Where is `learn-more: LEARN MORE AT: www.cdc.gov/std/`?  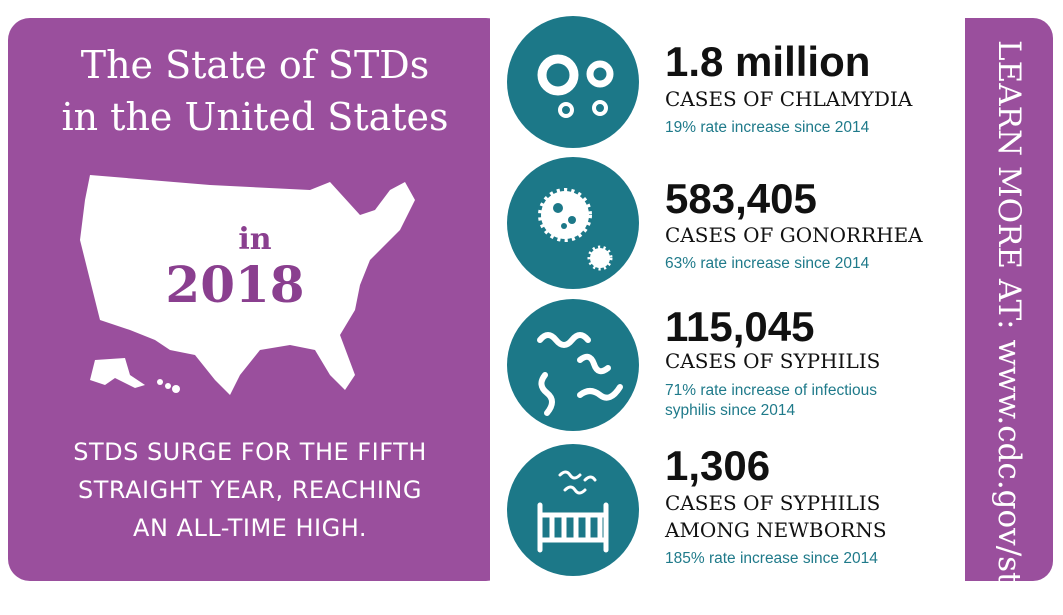
learn-more: LEARN MORE AT: www.cdc.gov/std/ is located at coordinates (1009, 327).